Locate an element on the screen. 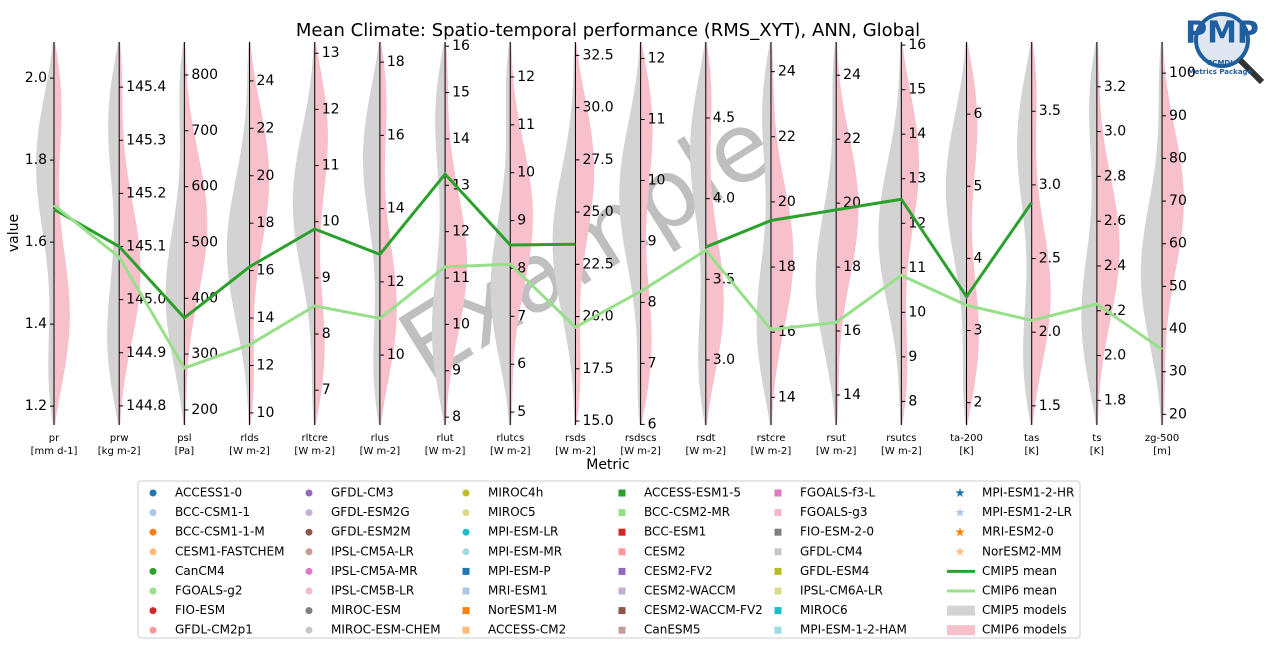 This screenshot has height=649, width=1277. y-tick-label: 7 is located at coordinates (521, 316).